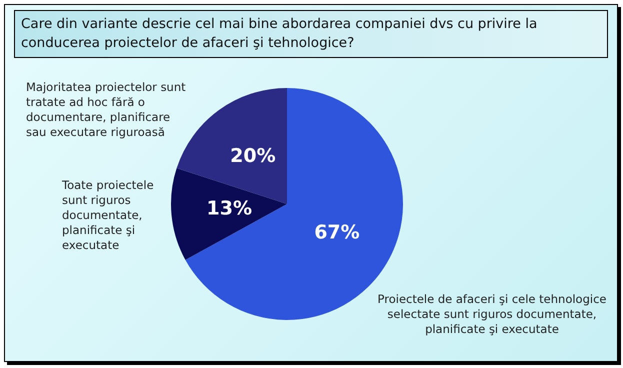  What do you see at coordinates (492, 314) in the screenshot?
I see `slice-label: Proiectele de afaceri şi cele tehnologice selectate sunt riguros documentate, planificate şi executate` at bounding box center [492, 314].